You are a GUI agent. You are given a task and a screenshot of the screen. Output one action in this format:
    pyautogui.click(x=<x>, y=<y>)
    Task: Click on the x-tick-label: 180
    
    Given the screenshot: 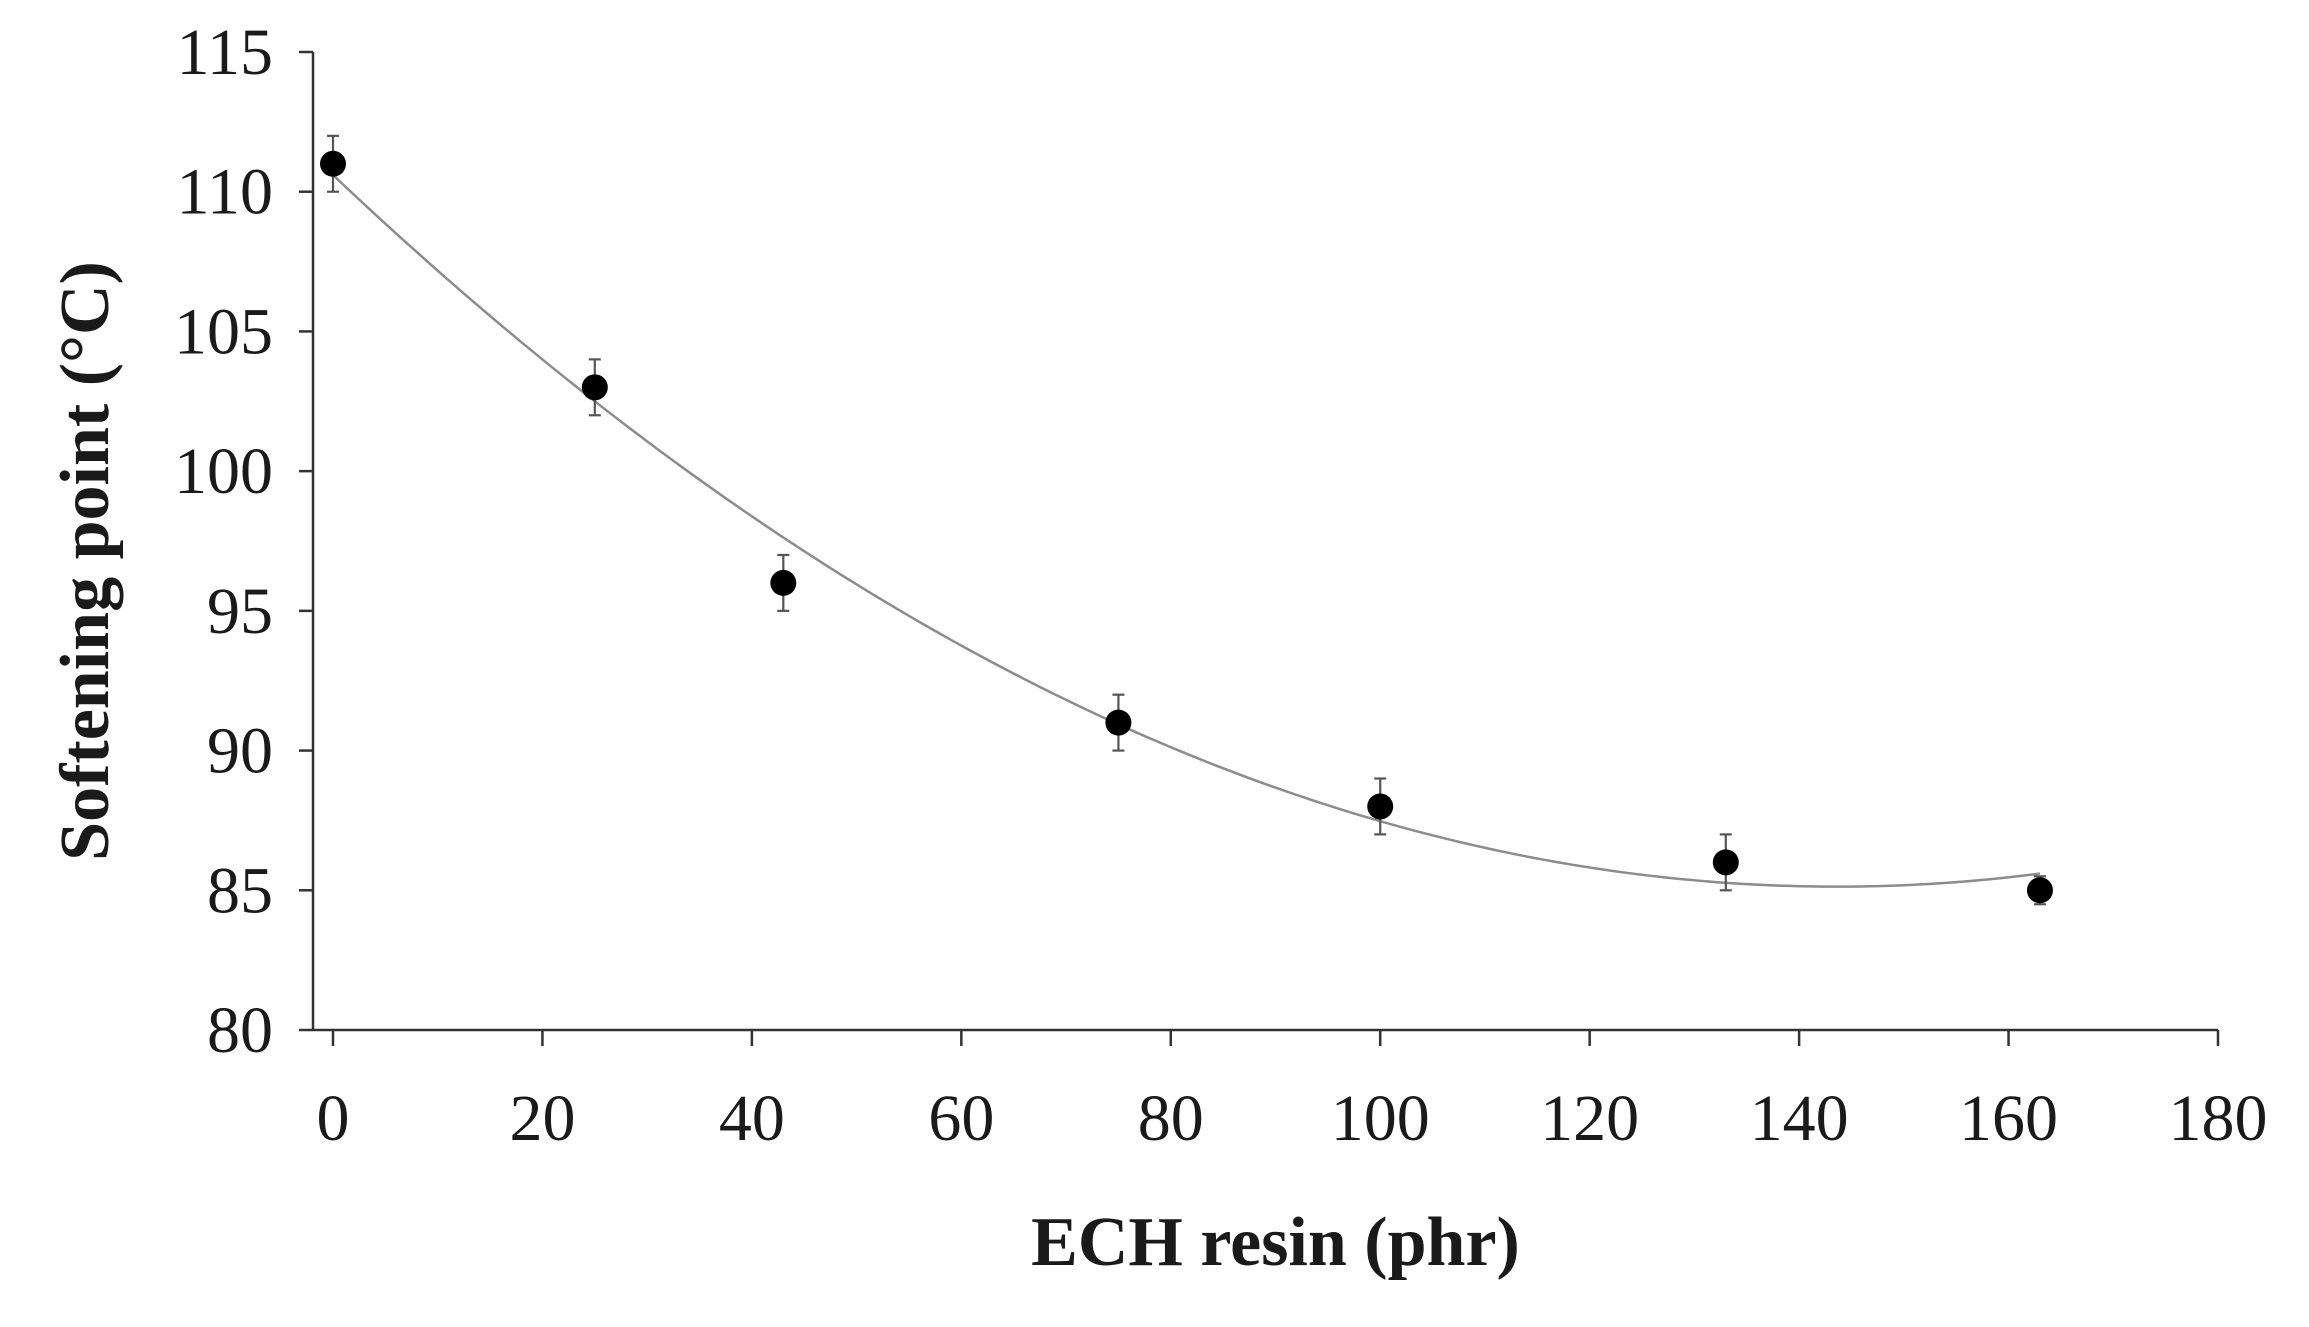 What is the action you would take?
    pyautogui.click(x=2218, y=1118)
    